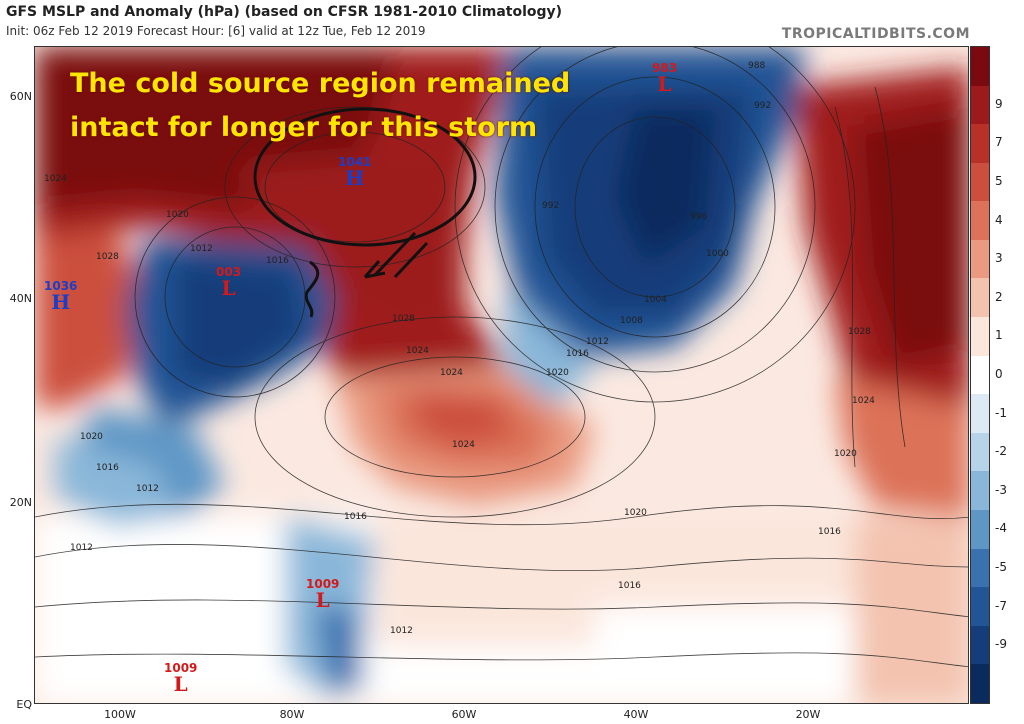  I want to click on colorbar-label: -5, so click(1001, 566).